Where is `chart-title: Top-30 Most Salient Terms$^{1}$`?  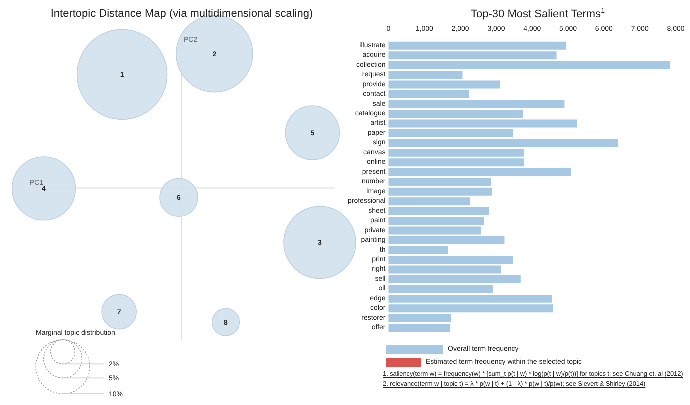
chart-title: Top-30 Most Salient Terms$^{1}$ is located at coordinates (538, 14).